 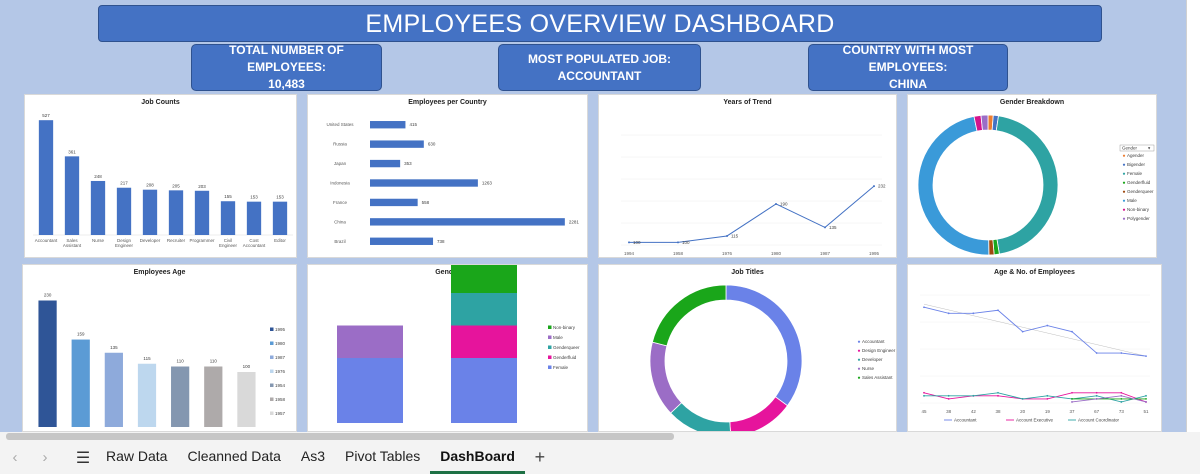 I want to click on kpi-country-most-employees: COUNTRY WITH MOST EMPLOYEES: CHINA, so click(x=908, y=67).